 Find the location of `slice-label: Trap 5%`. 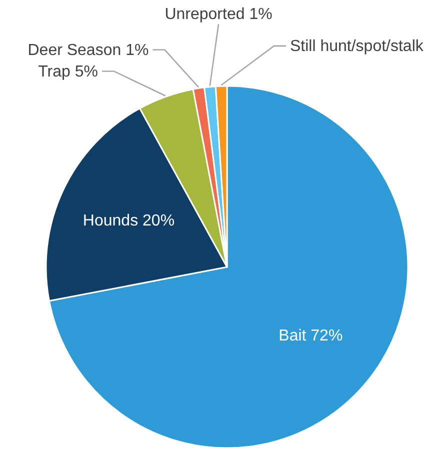

slice-label: Trap 5% is located at coordinates (68, 71).